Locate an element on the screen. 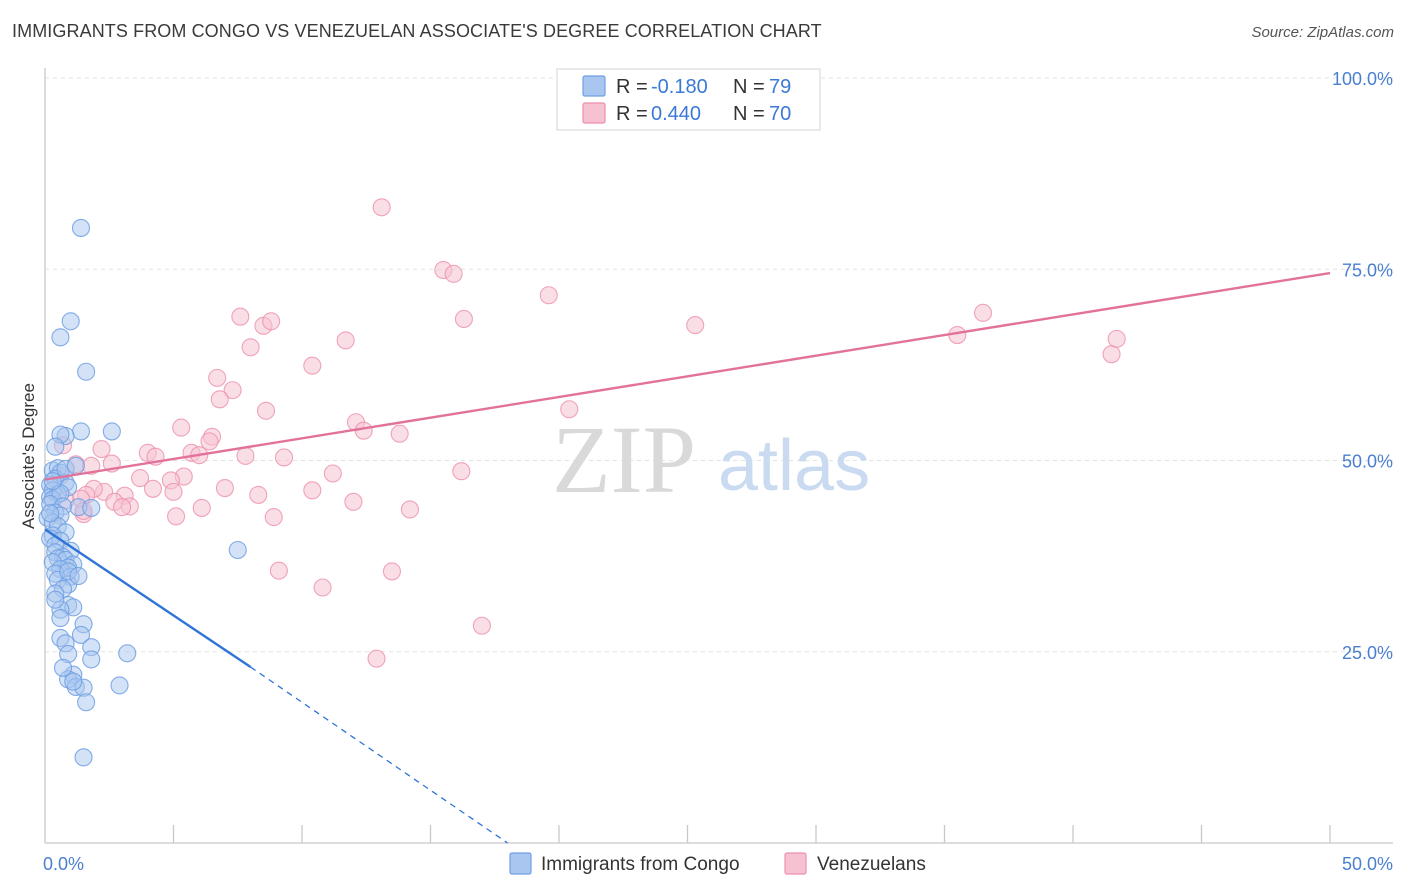 This screenshot has height=892, width=1406. y-tick-label-1: 75.0% is located at coordinates (1367, 270).